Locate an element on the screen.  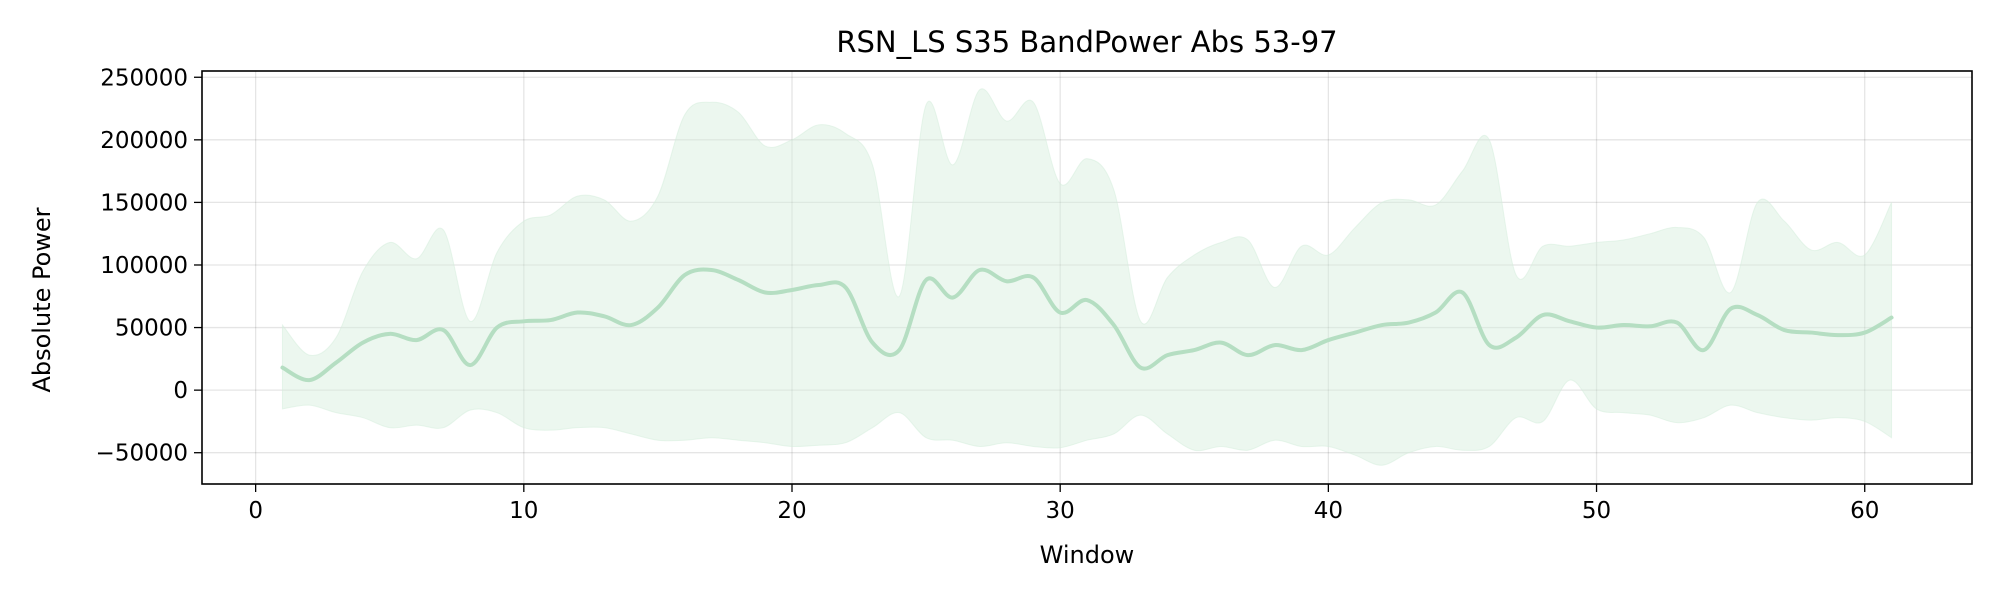
y-tick-label: 150000 is located at coordinates (144, 203).